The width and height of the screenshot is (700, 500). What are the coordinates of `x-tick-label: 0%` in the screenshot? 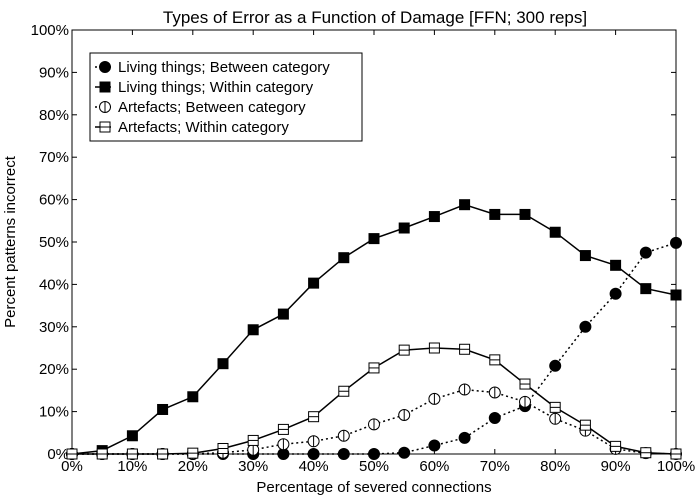 It's located at (72, 466).